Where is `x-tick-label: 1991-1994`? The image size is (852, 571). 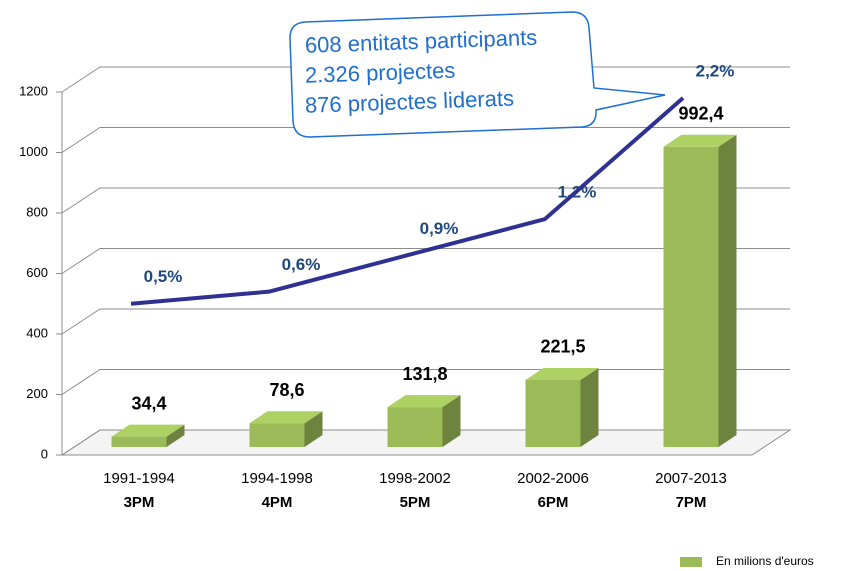
x-tick-label: 1991-1994 is located at coordinates (139, 478).